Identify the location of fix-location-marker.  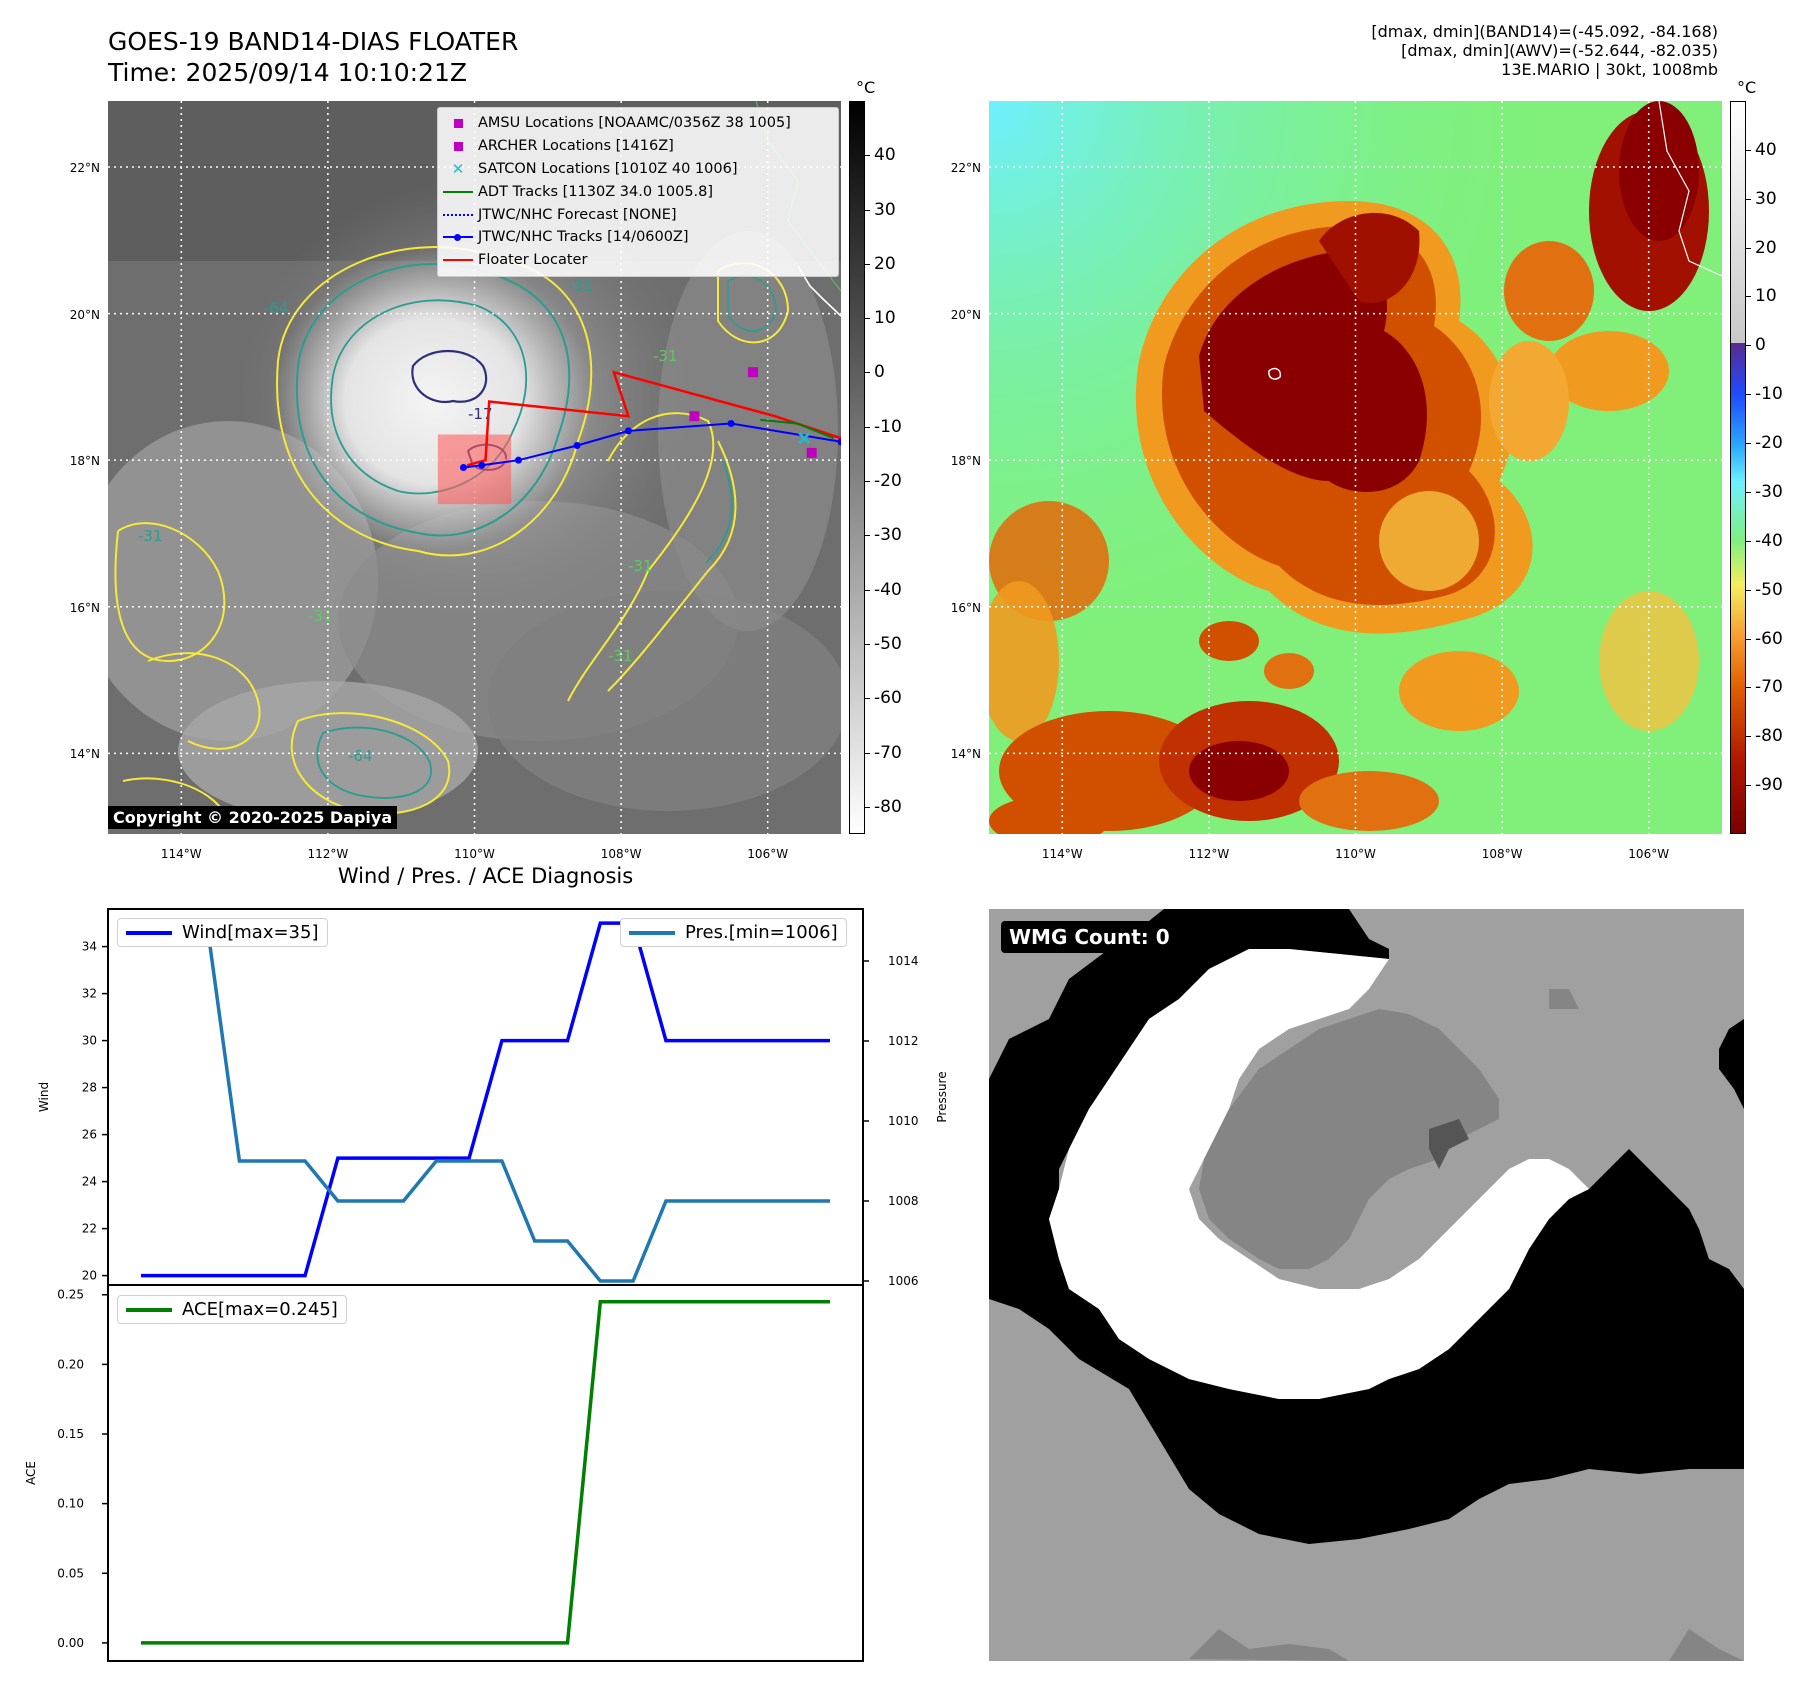
(694, 416).